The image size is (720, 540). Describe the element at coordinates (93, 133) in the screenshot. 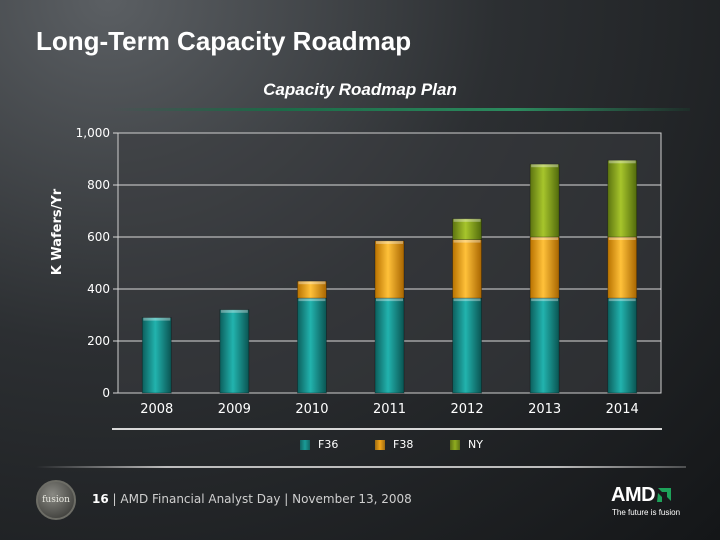

I see `y-tick-label: 1,000` at that location.